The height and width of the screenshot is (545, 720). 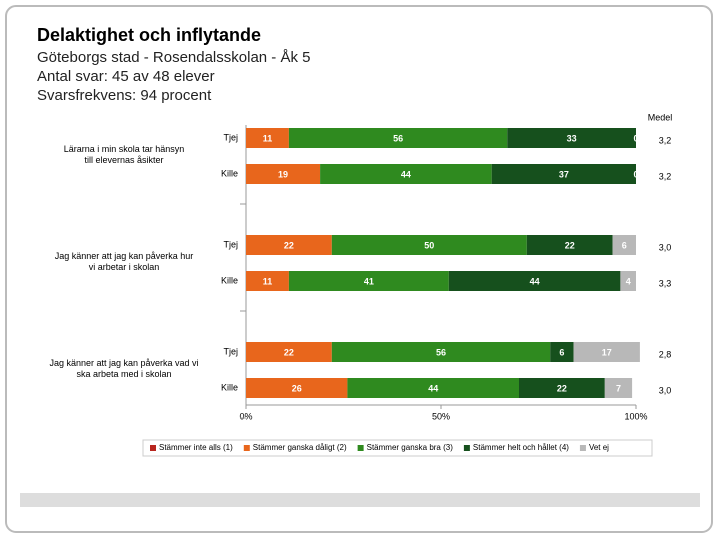 I want to click on subtitle: Svarsfrekvens: 94 procent, so click(x=124, y=95).